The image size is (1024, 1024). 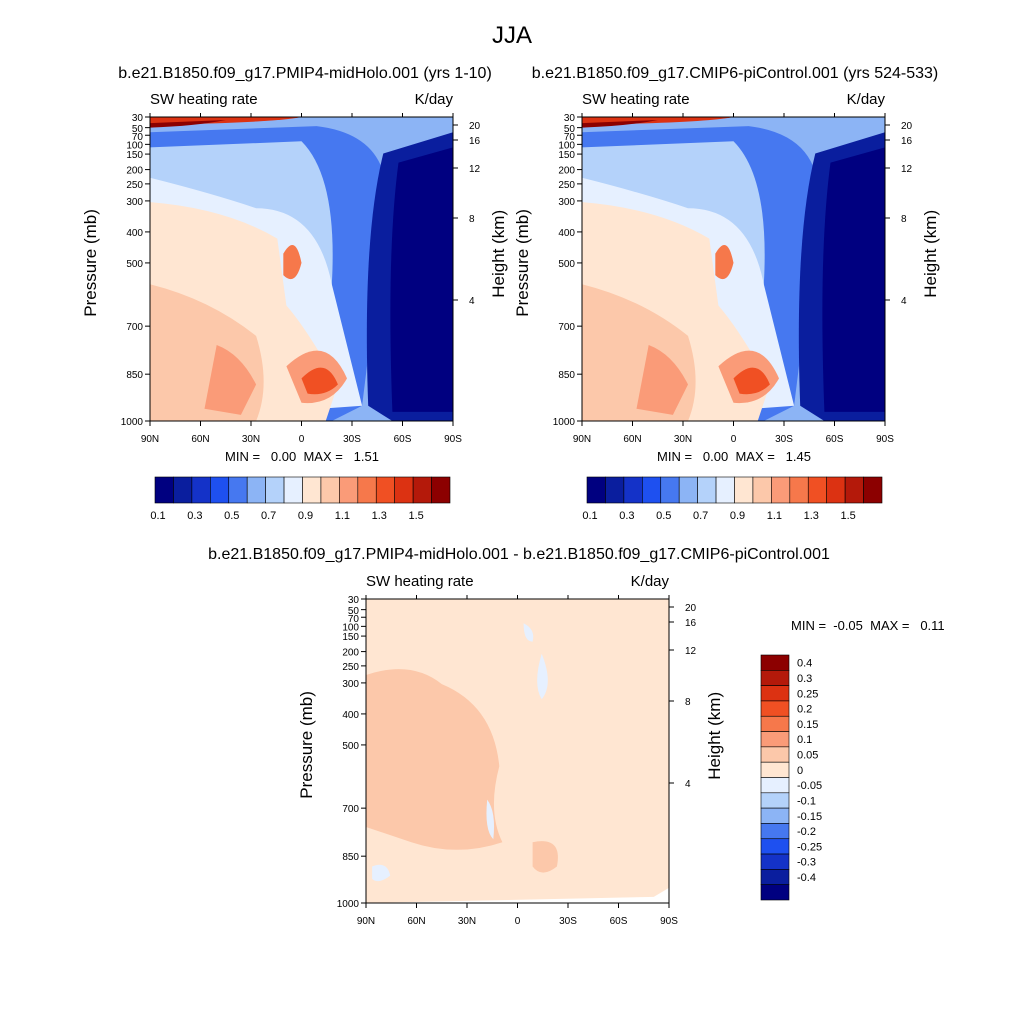 What do you see at coordinates (807, 756) in the screenshot?
I see `colorbar-label: 0.05` at bounding box center [807, 756].